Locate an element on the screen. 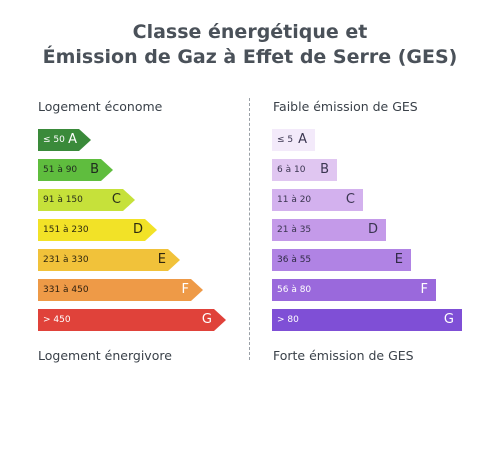  title-line-2: Émission de Gaz à Effet de Serre (GES) is located at coordinates (250, 57).